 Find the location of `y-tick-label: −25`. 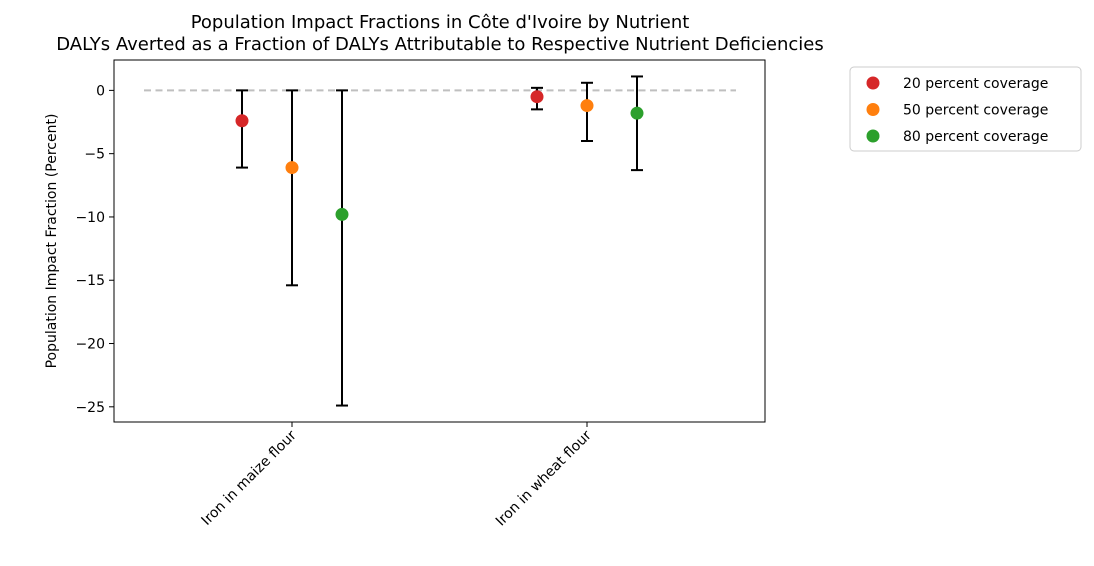

y-tick-label: −25 is located at coordinates (90, 408).